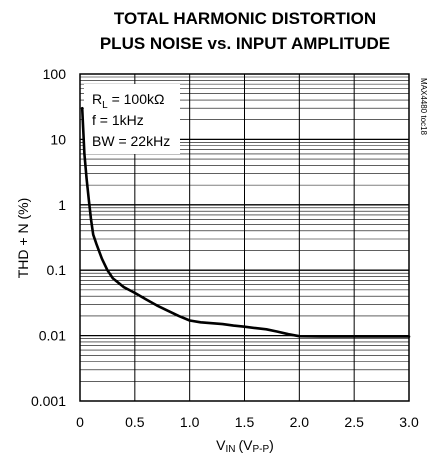 Image resolution: width=431 pixels, height=457 pixels. I want to click on y-tick-label: 100, so click(55, 74).